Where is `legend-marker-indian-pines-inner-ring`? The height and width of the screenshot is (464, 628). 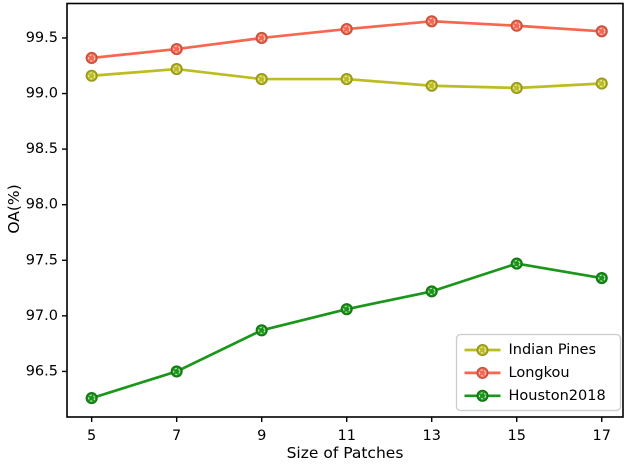 legend-marker-indian-pines-inner-ring is located at coordinates (482, 350).